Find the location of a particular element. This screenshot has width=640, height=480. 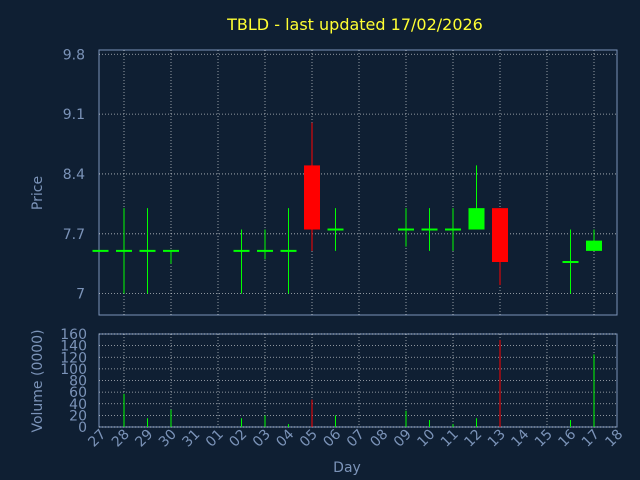

x-tick-label: 04 is located at coordinates (285, 438).